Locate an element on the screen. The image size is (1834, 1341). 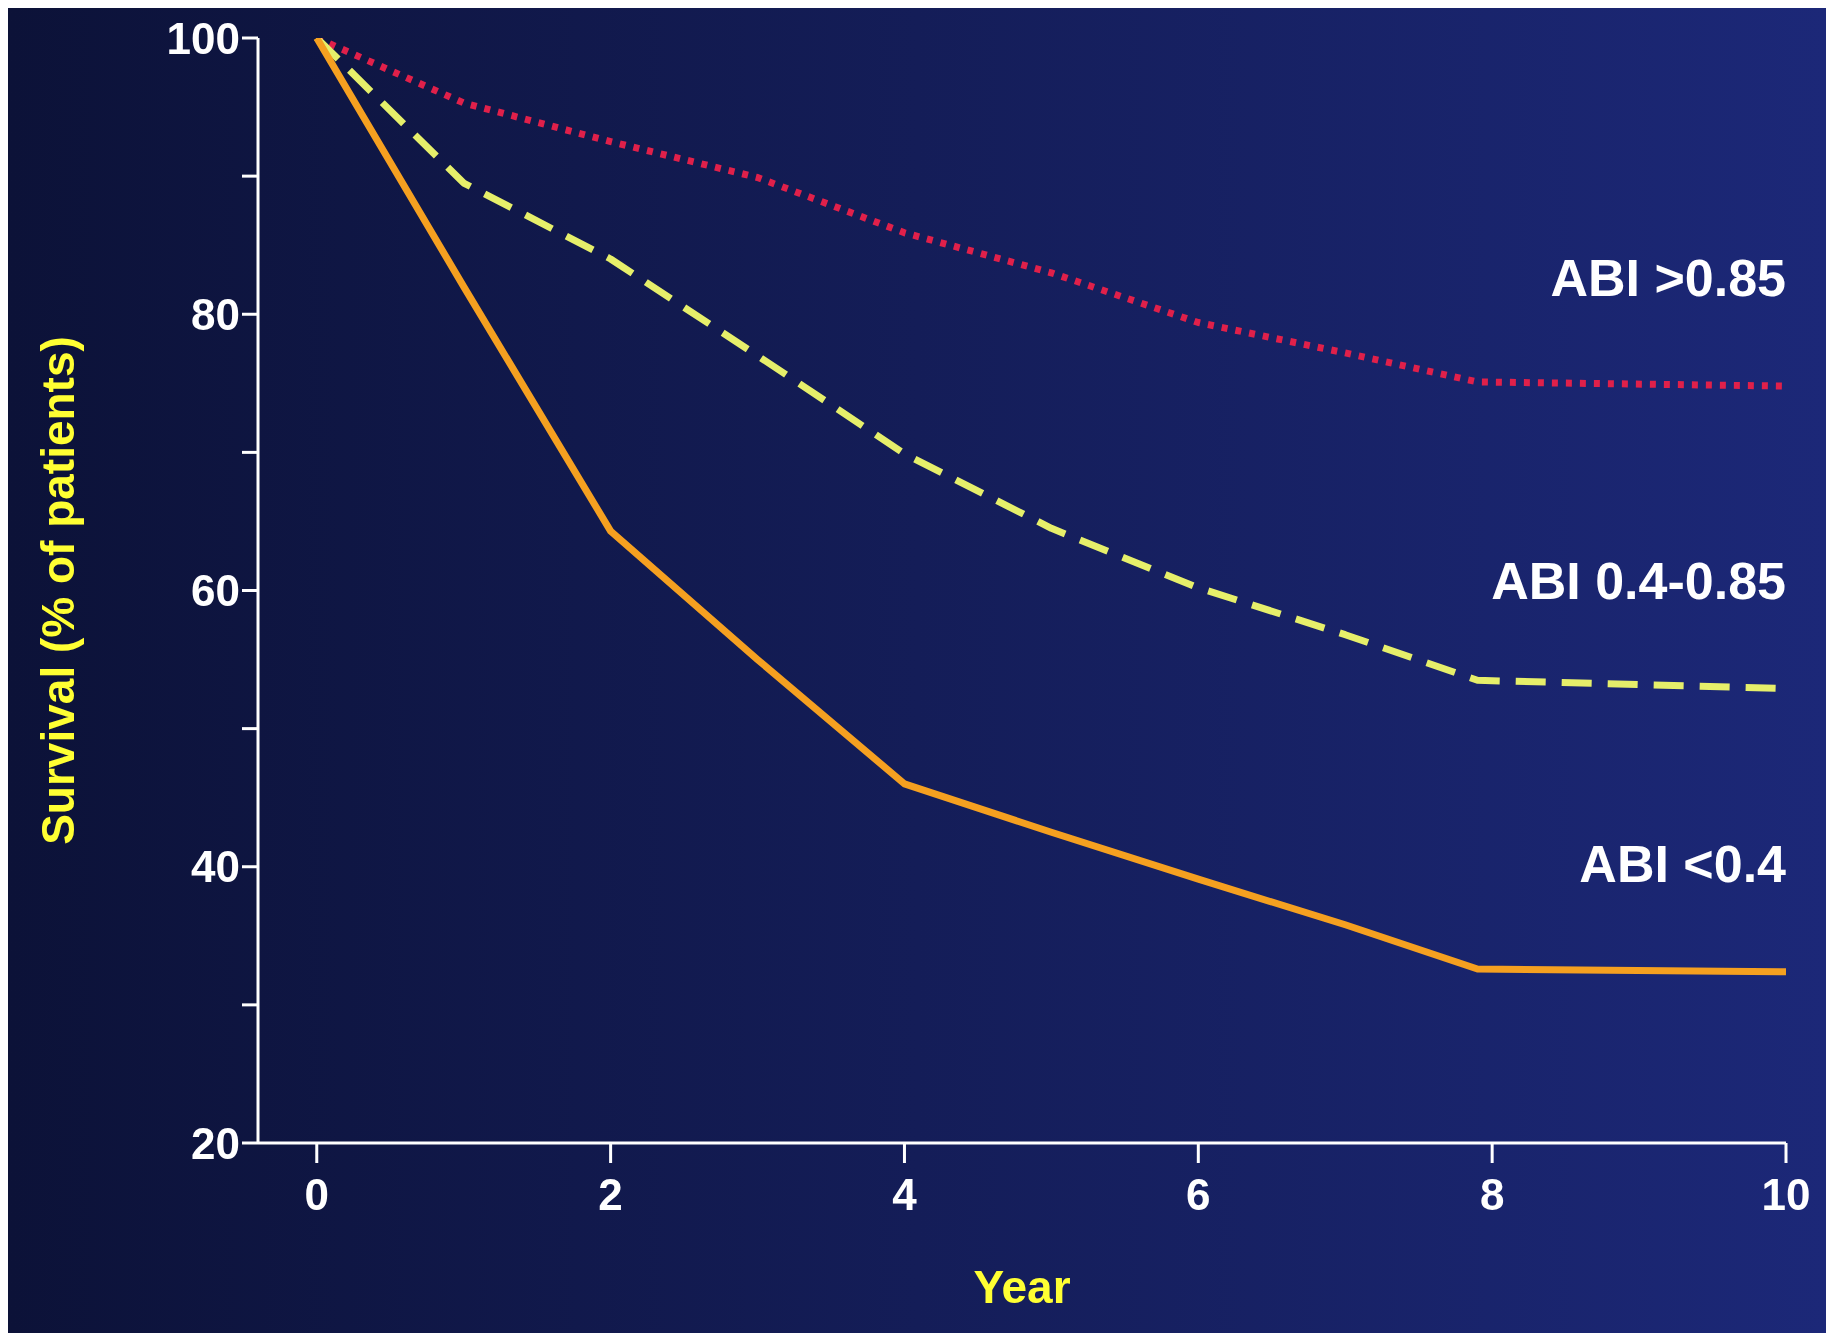
x-tick-label: 8 is located at coordinates (1492, 1195).